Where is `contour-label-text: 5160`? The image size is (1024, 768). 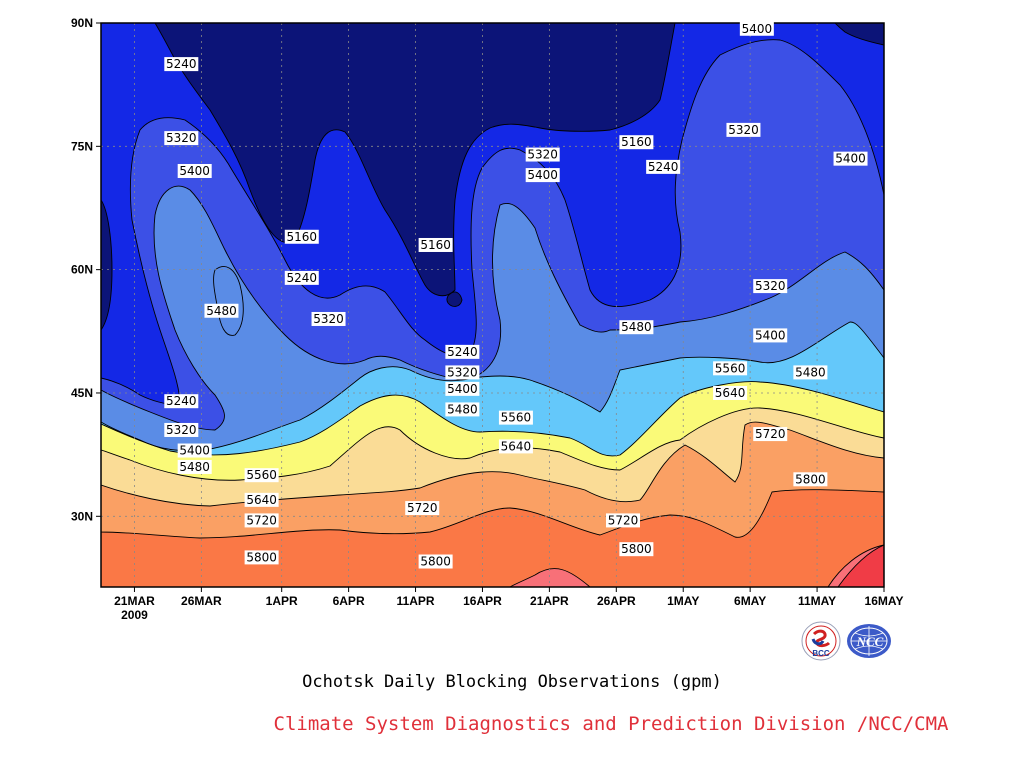 contour-label-text: 5160 is located at coordinates (435, 245).